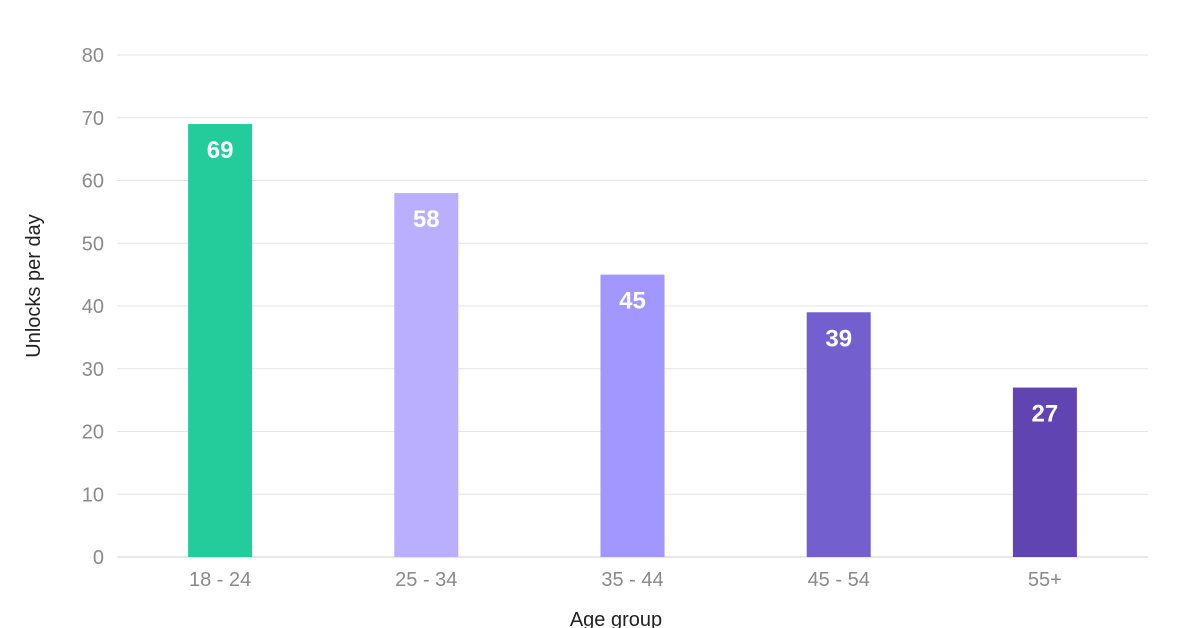 Image resolution: width=1200 pixels, height=628 pixels. What do you see at coordinates (1045, 580) in the screenshot?
I see `x-tick-label: 55+` at bounding box center [1045, 580].